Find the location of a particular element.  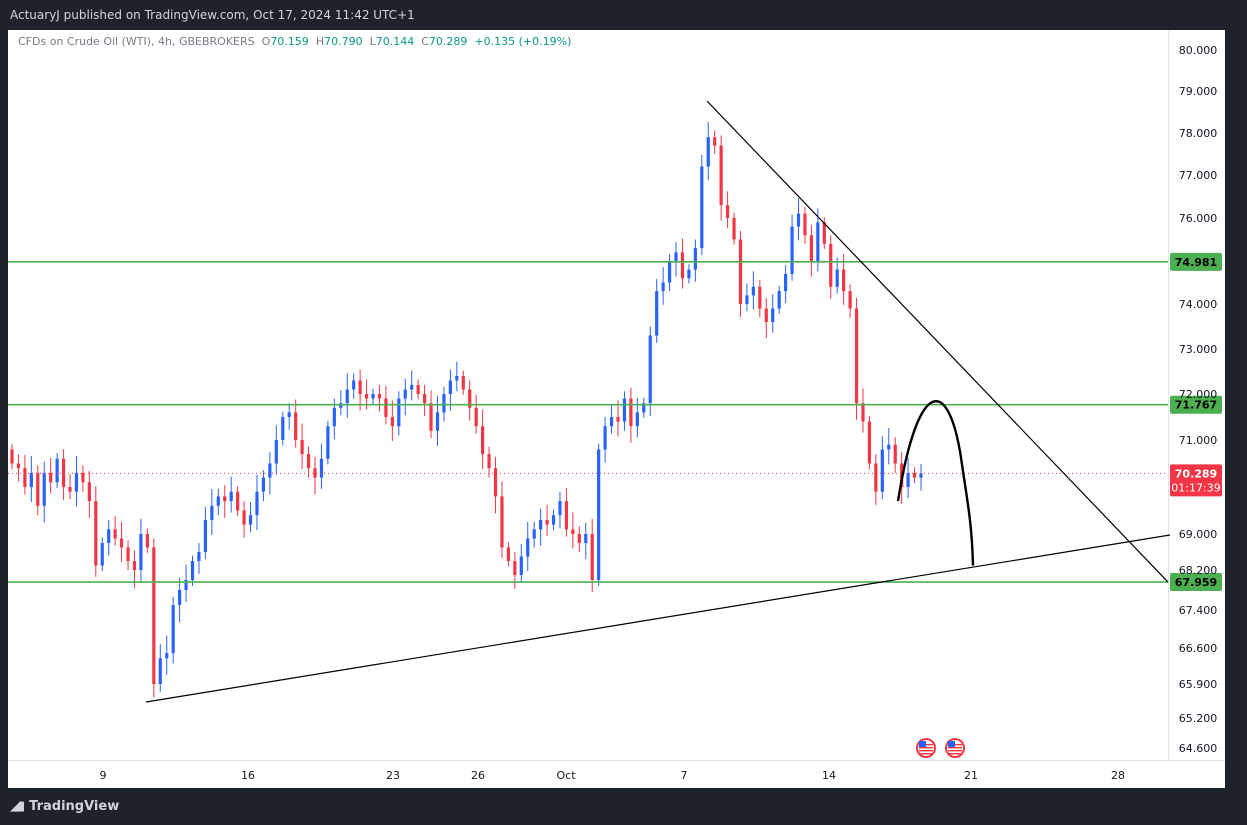

tradingview-logo-icon: ◢▮ is located at coordinates (17, 806).